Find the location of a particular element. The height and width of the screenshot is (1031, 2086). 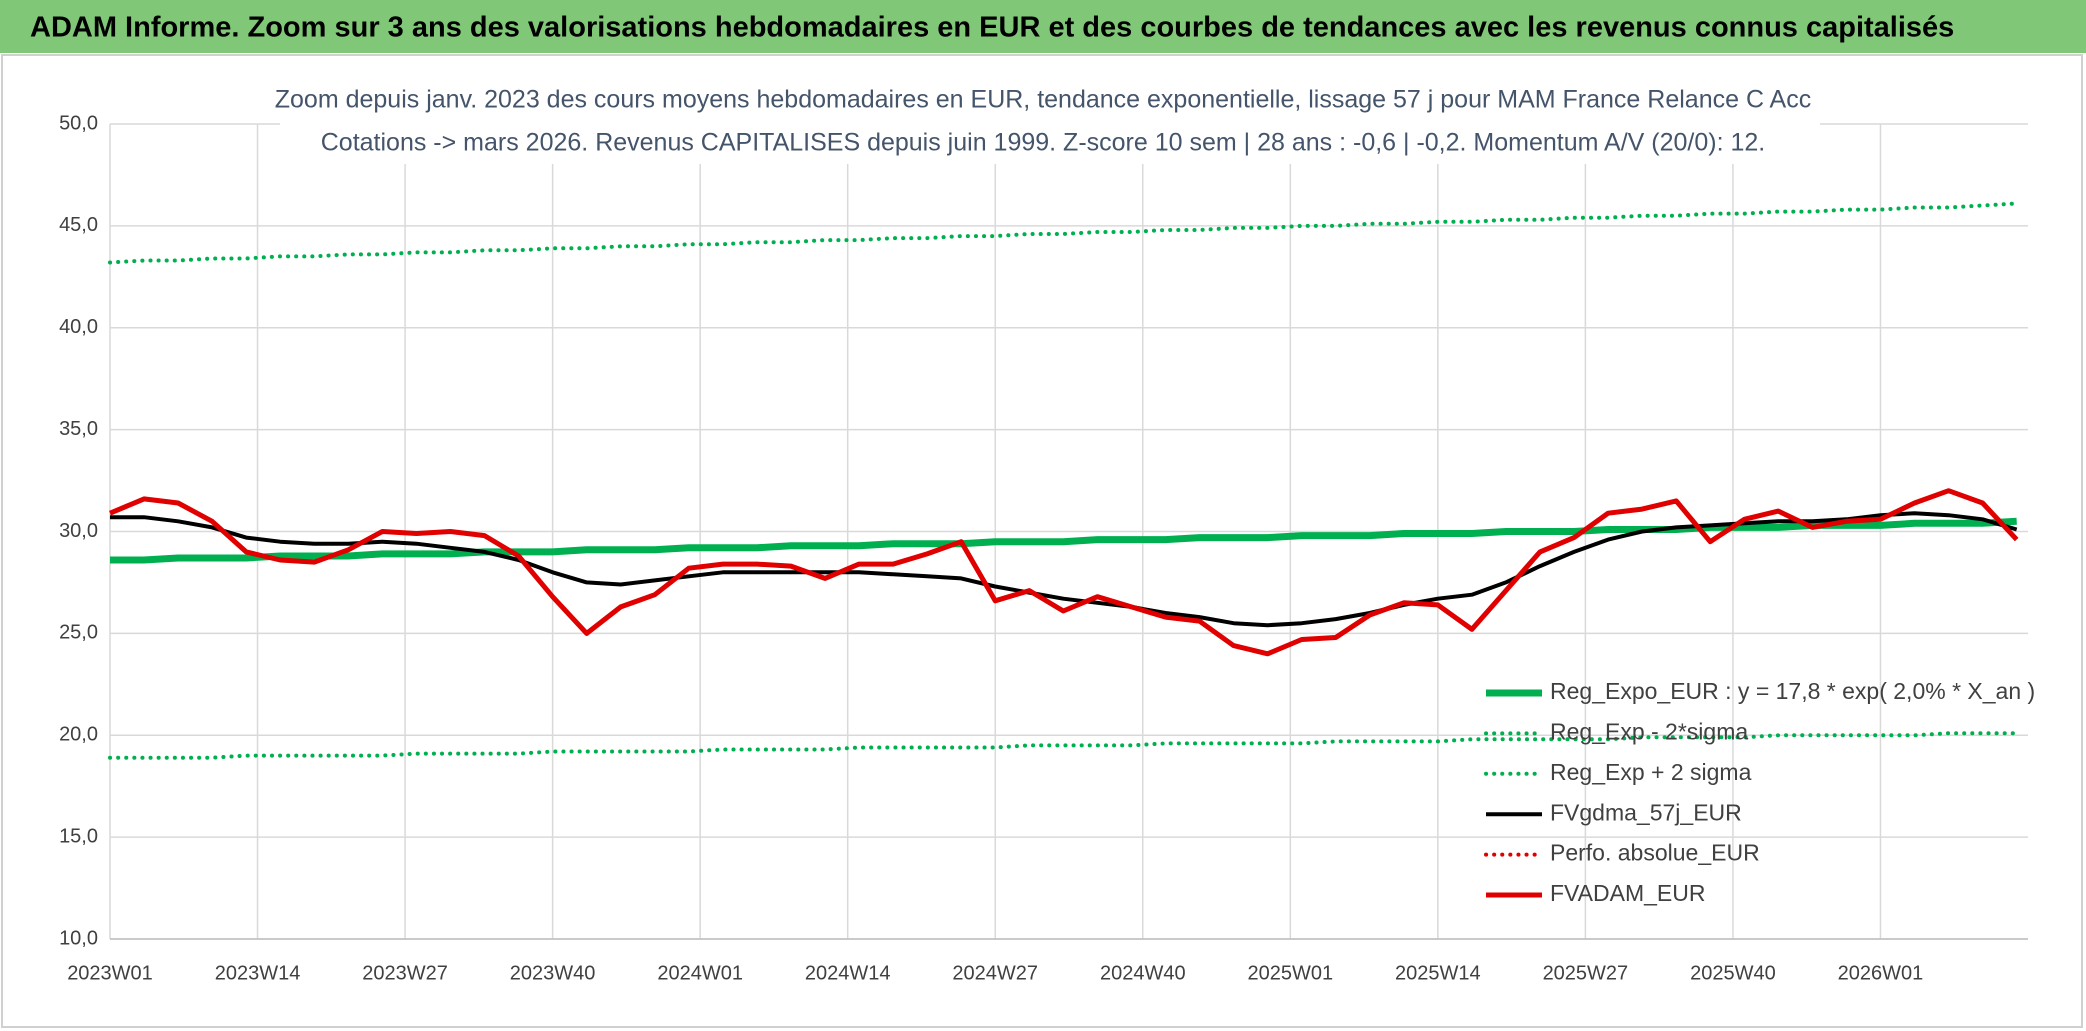

x-tick-label: 2024W40 is located at coordinates (1143, 973).